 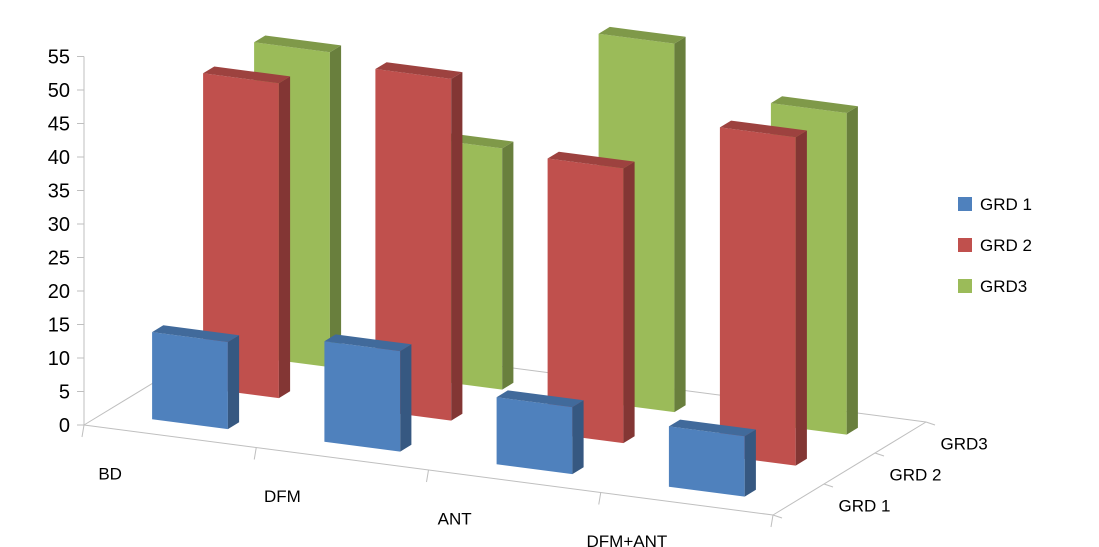 I want to click on y-tick-label: 15, so click(x=59, y=326).